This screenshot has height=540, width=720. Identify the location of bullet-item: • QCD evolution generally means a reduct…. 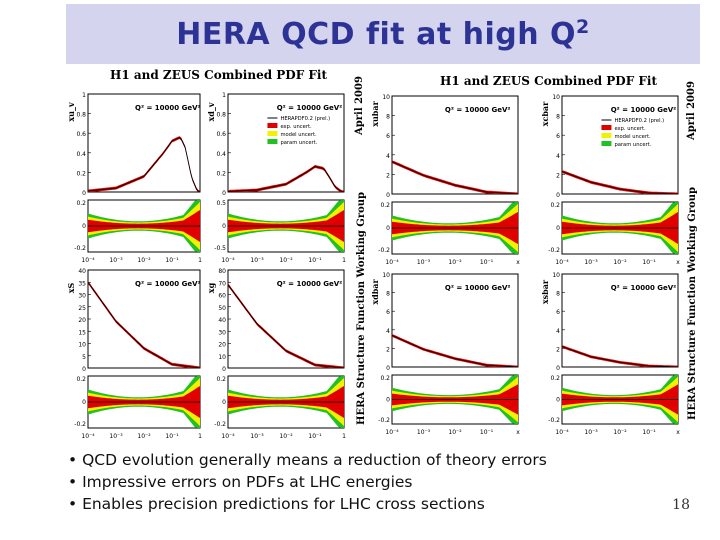
(307, 460).